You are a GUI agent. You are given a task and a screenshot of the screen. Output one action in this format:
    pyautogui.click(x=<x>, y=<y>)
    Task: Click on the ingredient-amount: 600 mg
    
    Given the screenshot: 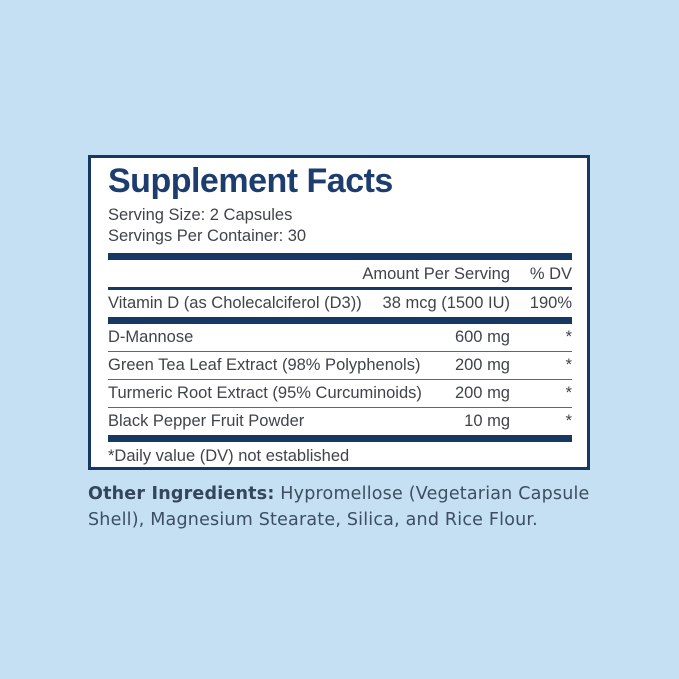 What is the action you would take?
    pyautogui.click(x=482, y=336)
    